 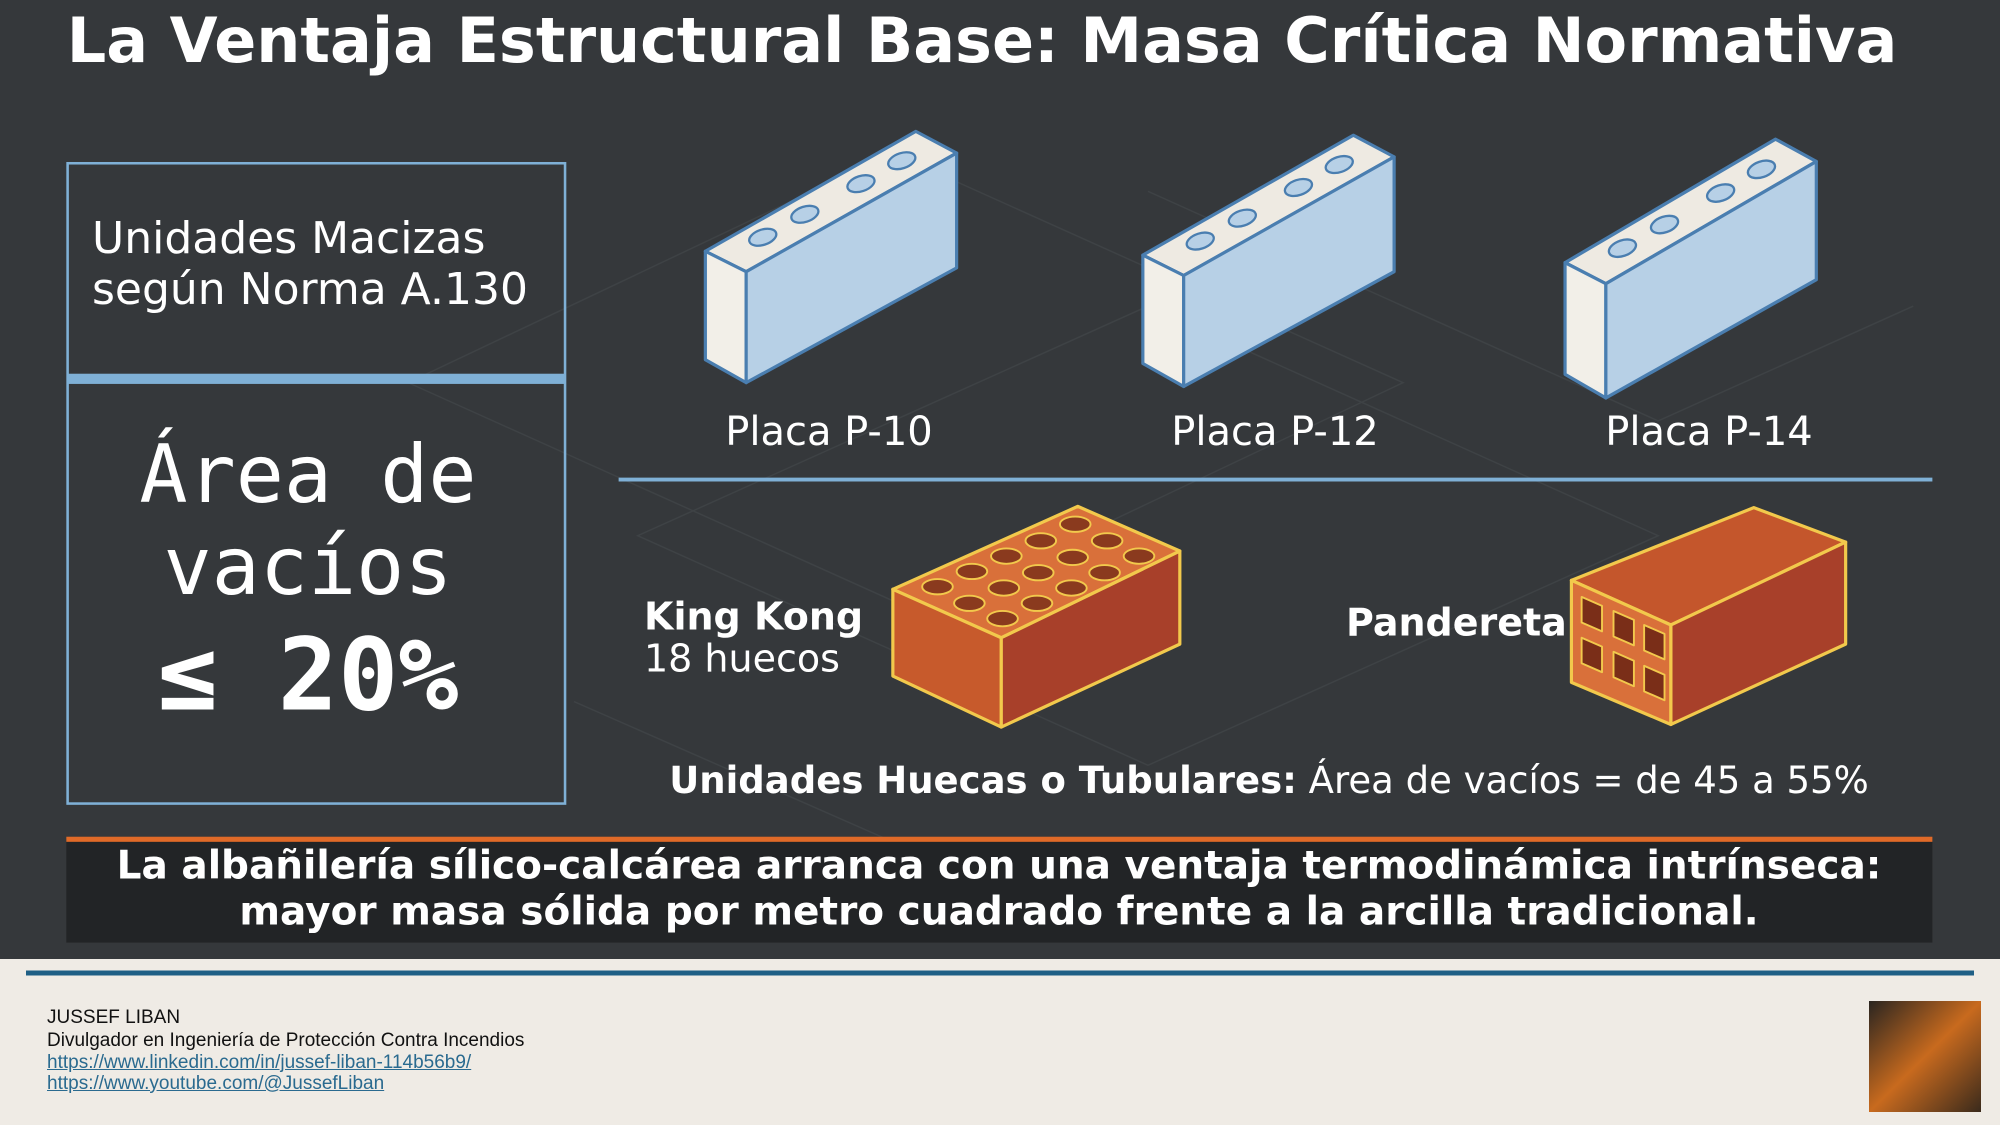 What do you see at coordinates (288, 238) in the screenshot?
I see `panel-heading: Unidades Macizas` at bounding box center [288, 238].